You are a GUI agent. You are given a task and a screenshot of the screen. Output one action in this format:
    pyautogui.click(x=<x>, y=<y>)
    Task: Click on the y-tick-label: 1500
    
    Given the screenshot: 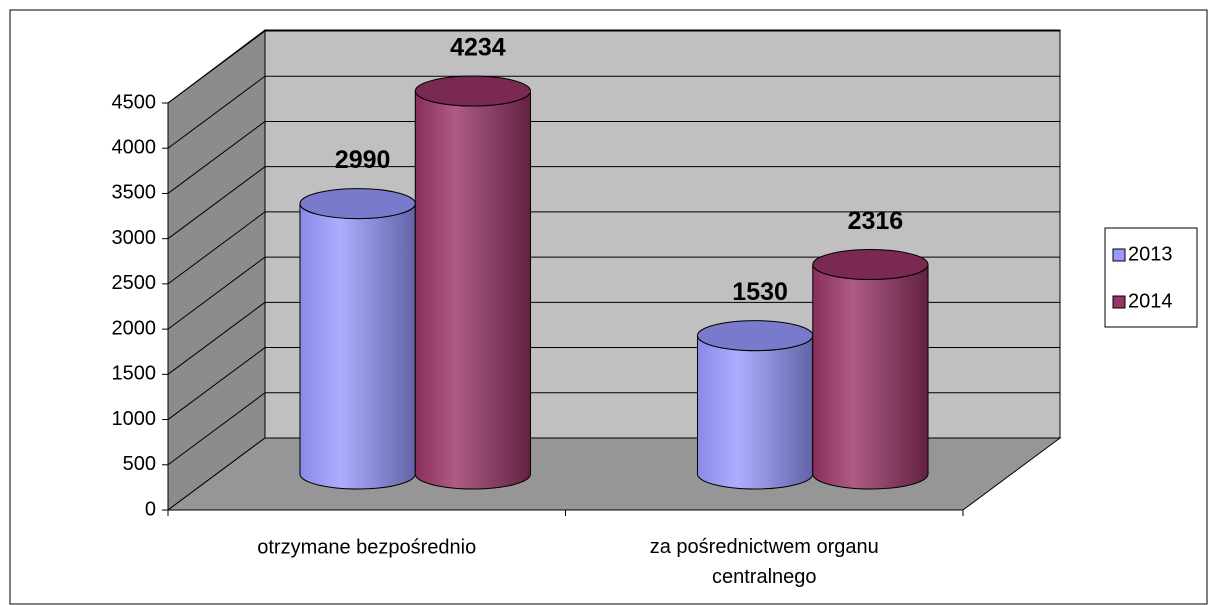 What is the action you would take?
    pyautogui.click(x=134, y=374)
    